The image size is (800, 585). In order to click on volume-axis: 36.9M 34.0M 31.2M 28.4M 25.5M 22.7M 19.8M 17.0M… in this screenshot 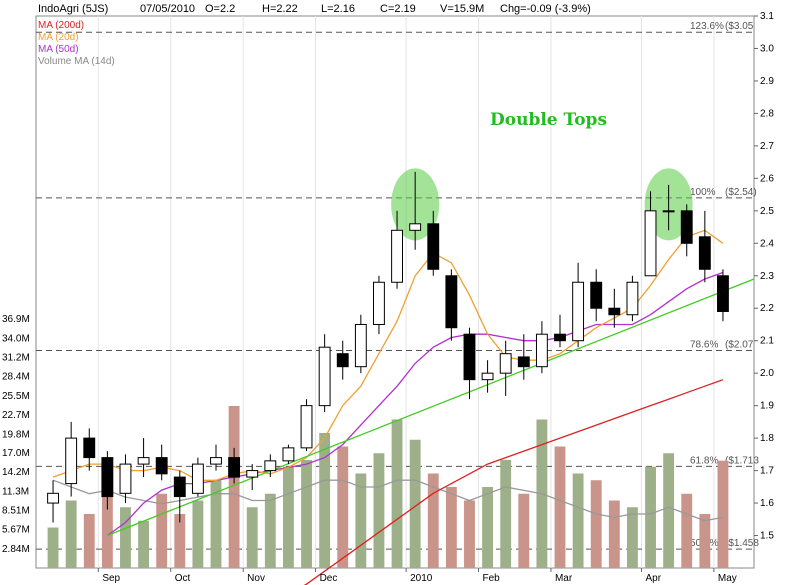, I will do `click(16, 434)`.